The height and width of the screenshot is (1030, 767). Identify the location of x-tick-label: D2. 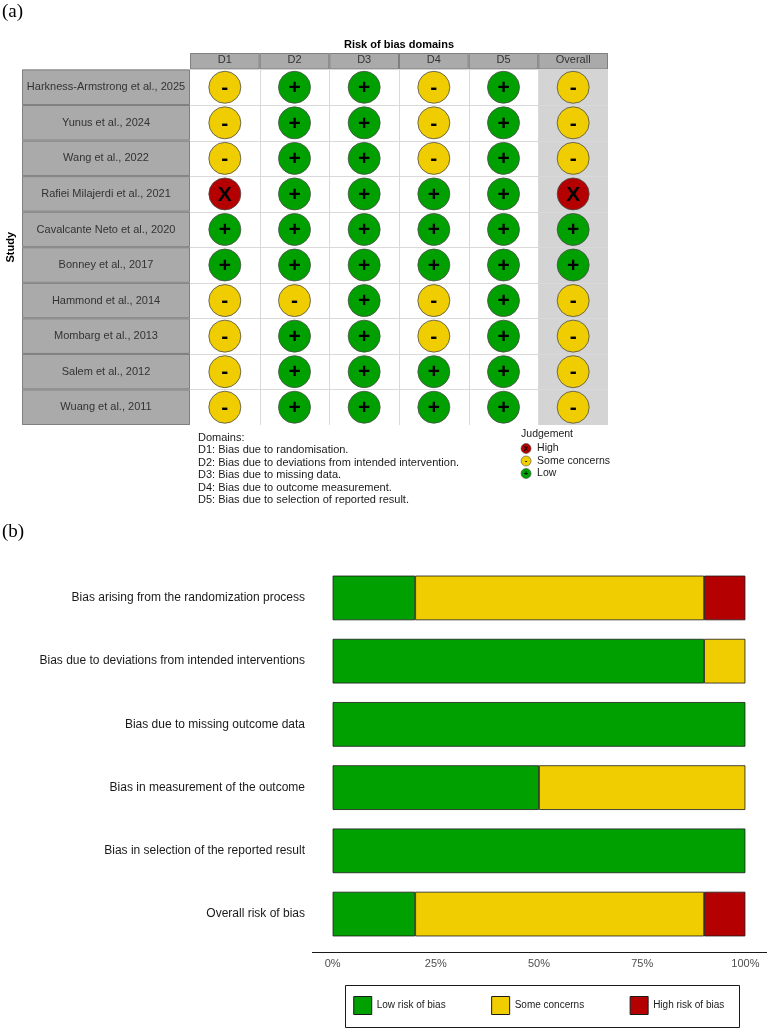
(294, 58).